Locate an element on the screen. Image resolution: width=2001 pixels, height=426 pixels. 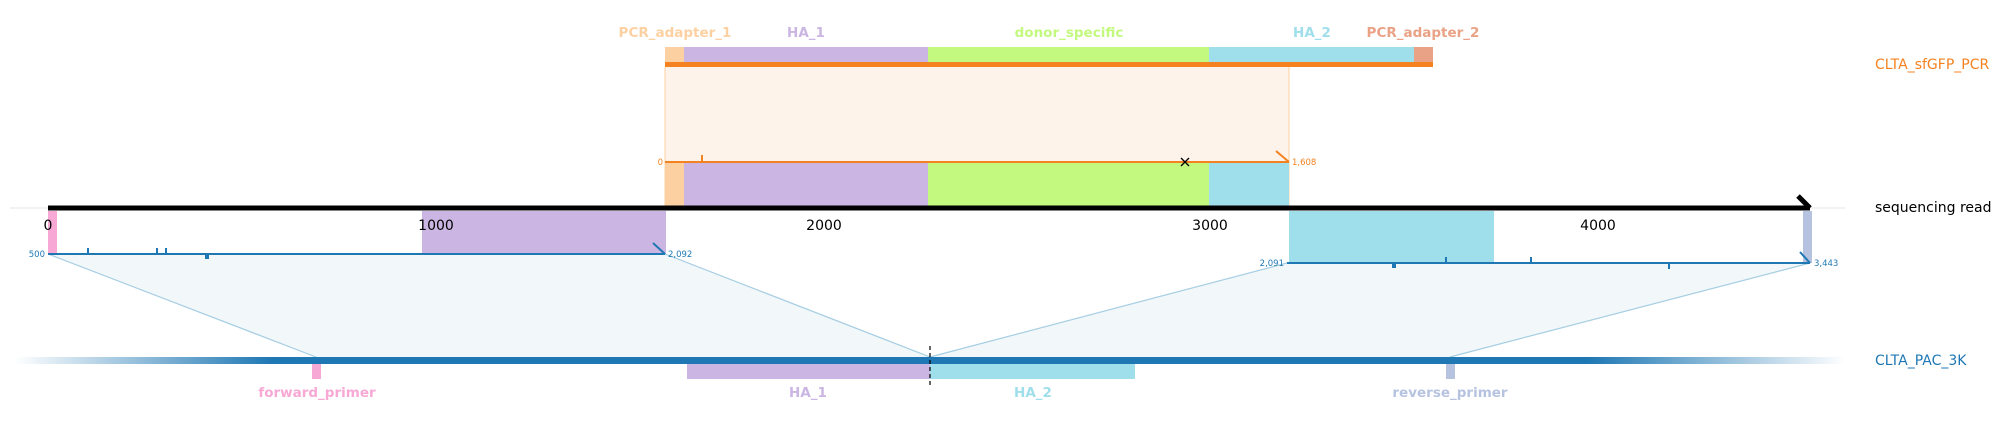
ha-2-top-label: HA_2 is located at coordinates (1312, 33).